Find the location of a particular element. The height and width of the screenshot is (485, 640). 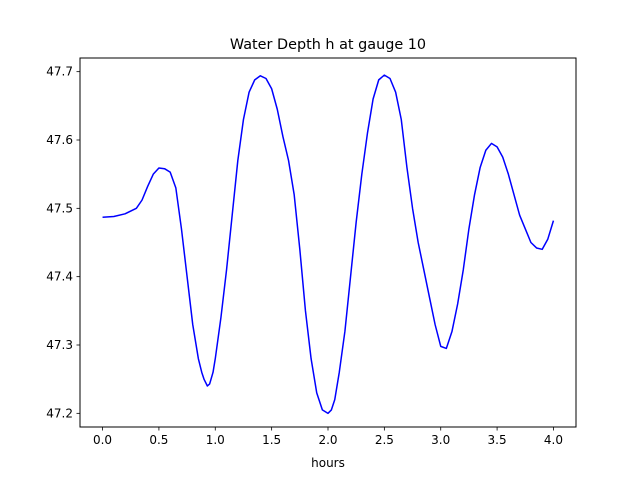

x-tick-label: 1.5 is located at coordinates (271, 440).